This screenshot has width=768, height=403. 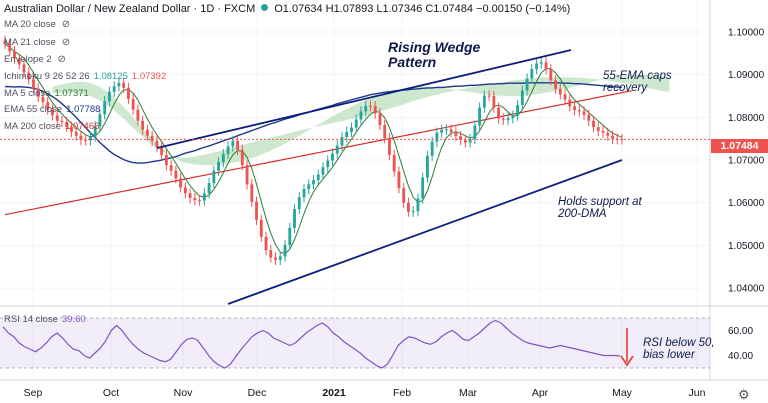 What do you see at coordinates (257, 393) in the screenshot?
I see `x-tick-label: Dec` at bounding box center [257, 393].